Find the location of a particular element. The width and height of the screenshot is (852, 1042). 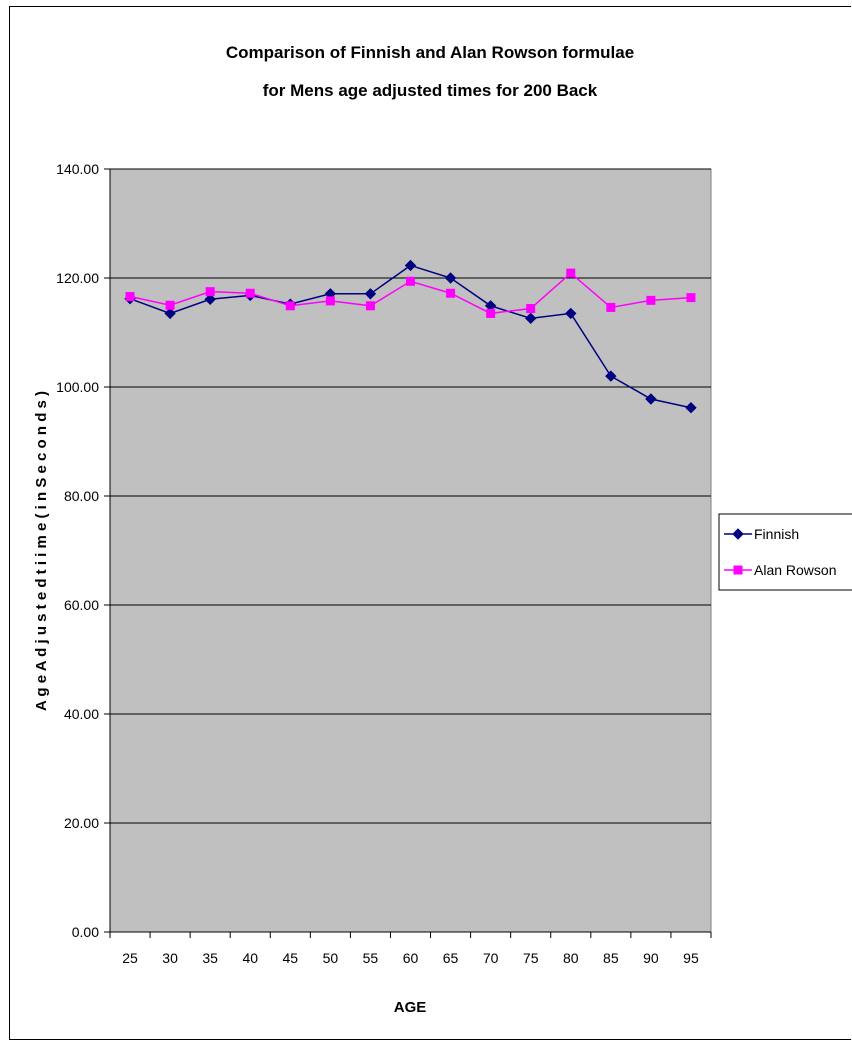

x-tick-label: 55 is located at coordinates (371, 958).